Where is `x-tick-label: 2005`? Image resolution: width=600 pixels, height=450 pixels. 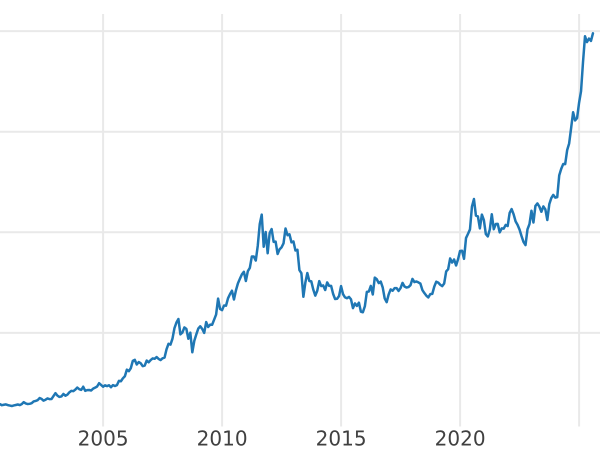
x-tick-label: 2005 is located at coordinates (103, 438).